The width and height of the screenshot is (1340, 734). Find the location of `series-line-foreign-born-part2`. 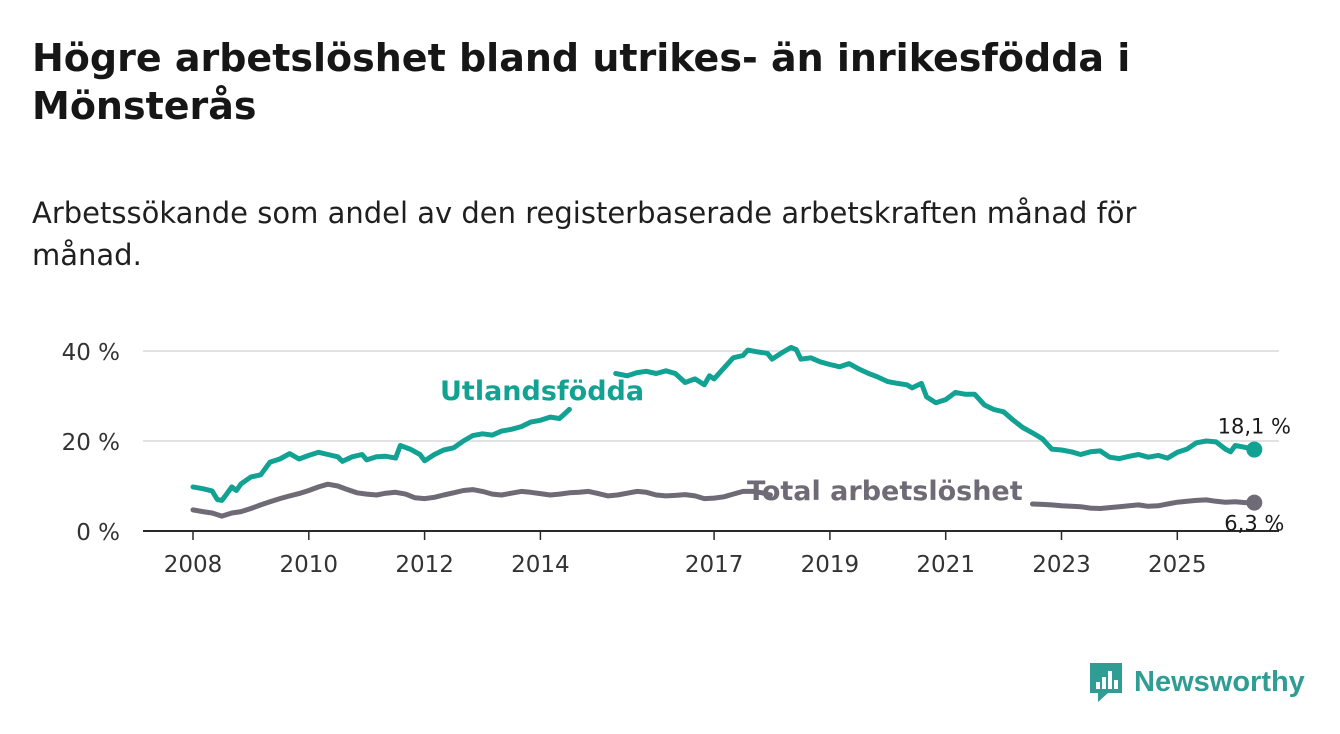

series-line-foreign-born-part2 is located at coordinates (935, 403).